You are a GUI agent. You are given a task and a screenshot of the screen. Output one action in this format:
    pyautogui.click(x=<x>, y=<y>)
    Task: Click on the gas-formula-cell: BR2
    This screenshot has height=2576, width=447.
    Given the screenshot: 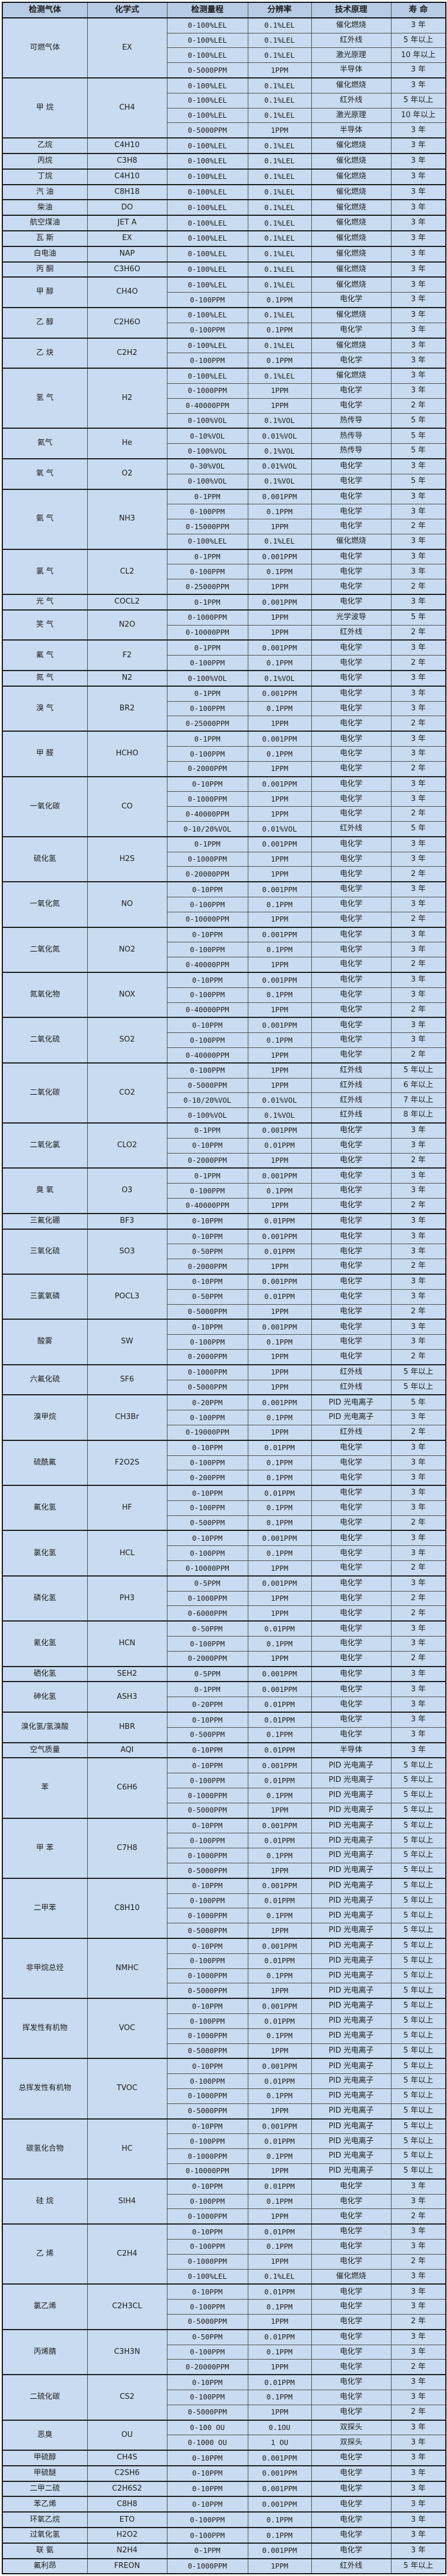 What is the action you would take?
    pyautogui.click(x=127, y=708)
    